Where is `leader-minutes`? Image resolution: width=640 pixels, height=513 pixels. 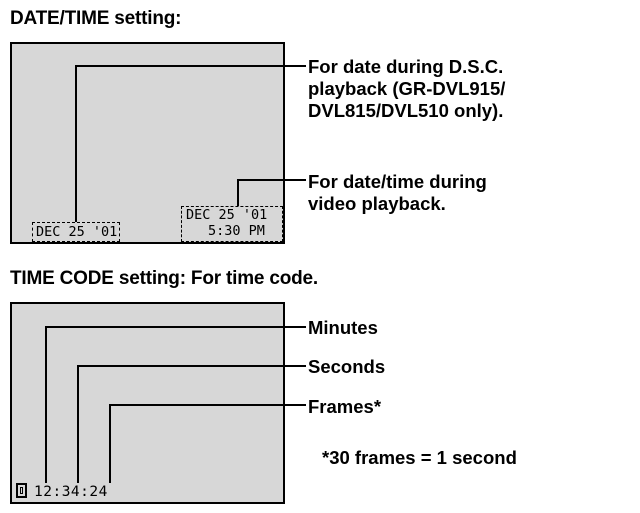 leader-minutes is located at coordinates (175, 404).